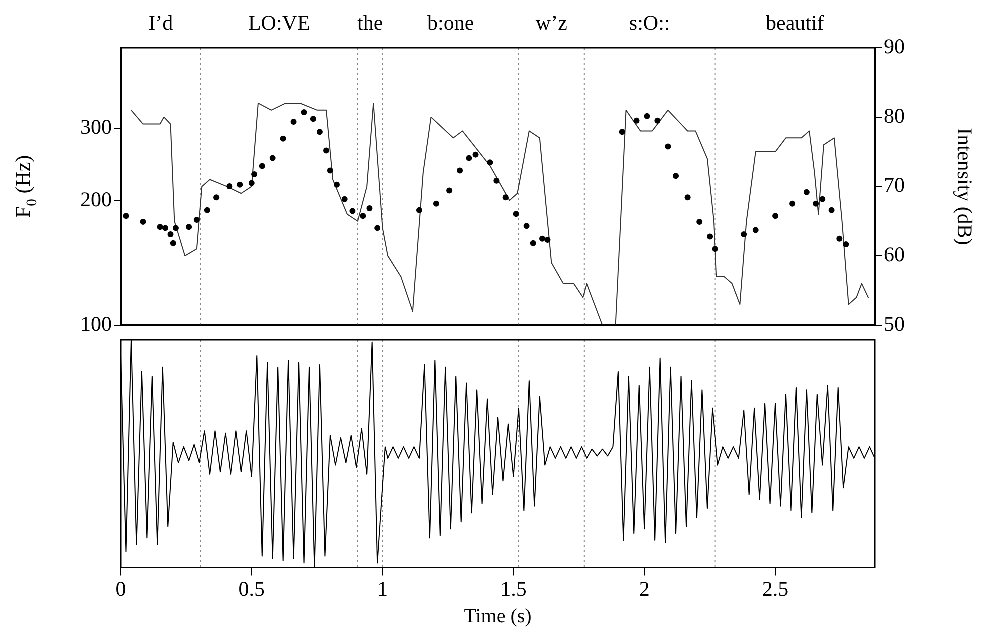 The width and height of the screenshot is (989, 637). Describe the element at coordinates (279, 23) in the screenshot. I see `text: LO:VE` at that location.